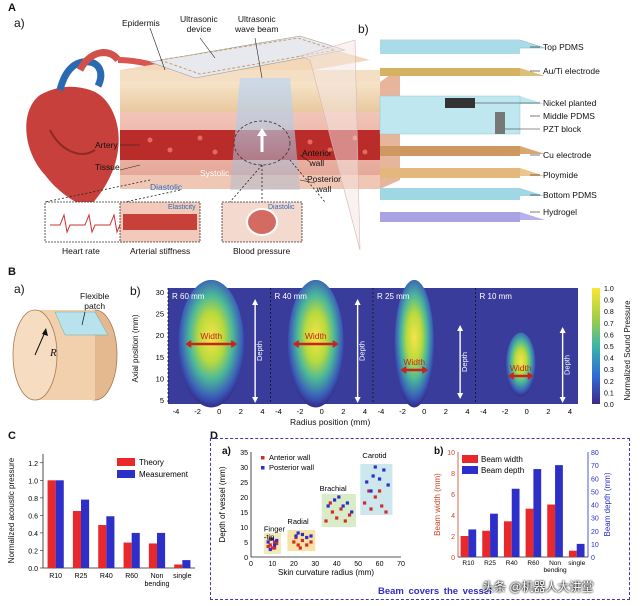 The height and width of the screenshot is (606, 640). Describe the element at coordinates (363, 29) in the screenshot. I see `panel-a-sub-b: b)` at that location.